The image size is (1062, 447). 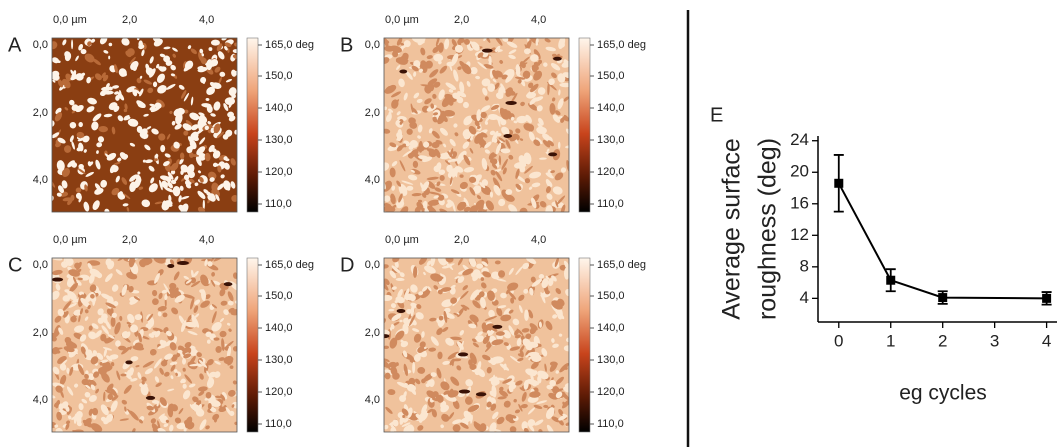 What do you see at coordinates (289, 45) in the screenshot?
I see `colorbar-label: 165,0 deg` at bounding box center [289, 45].